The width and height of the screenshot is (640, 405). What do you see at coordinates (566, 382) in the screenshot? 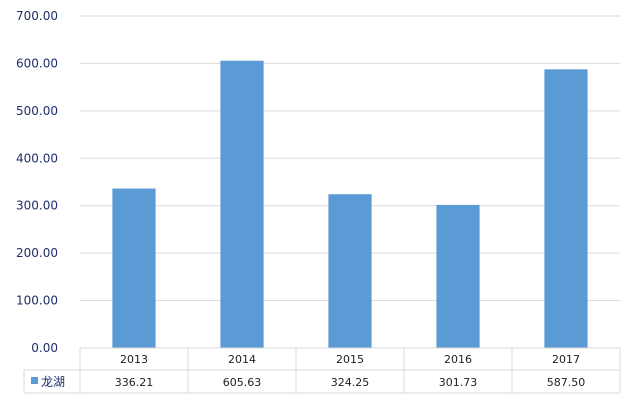
I see `data-value-label: 587.50` at bounding box center [566, 382].